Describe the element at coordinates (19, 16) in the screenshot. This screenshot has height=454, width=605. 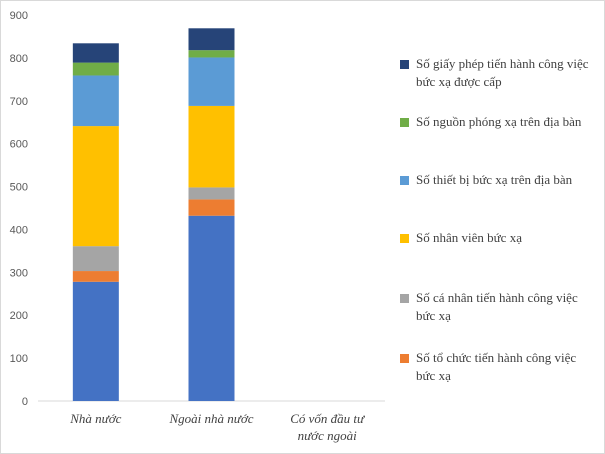
I see `y-tick-label: 900` at that location.